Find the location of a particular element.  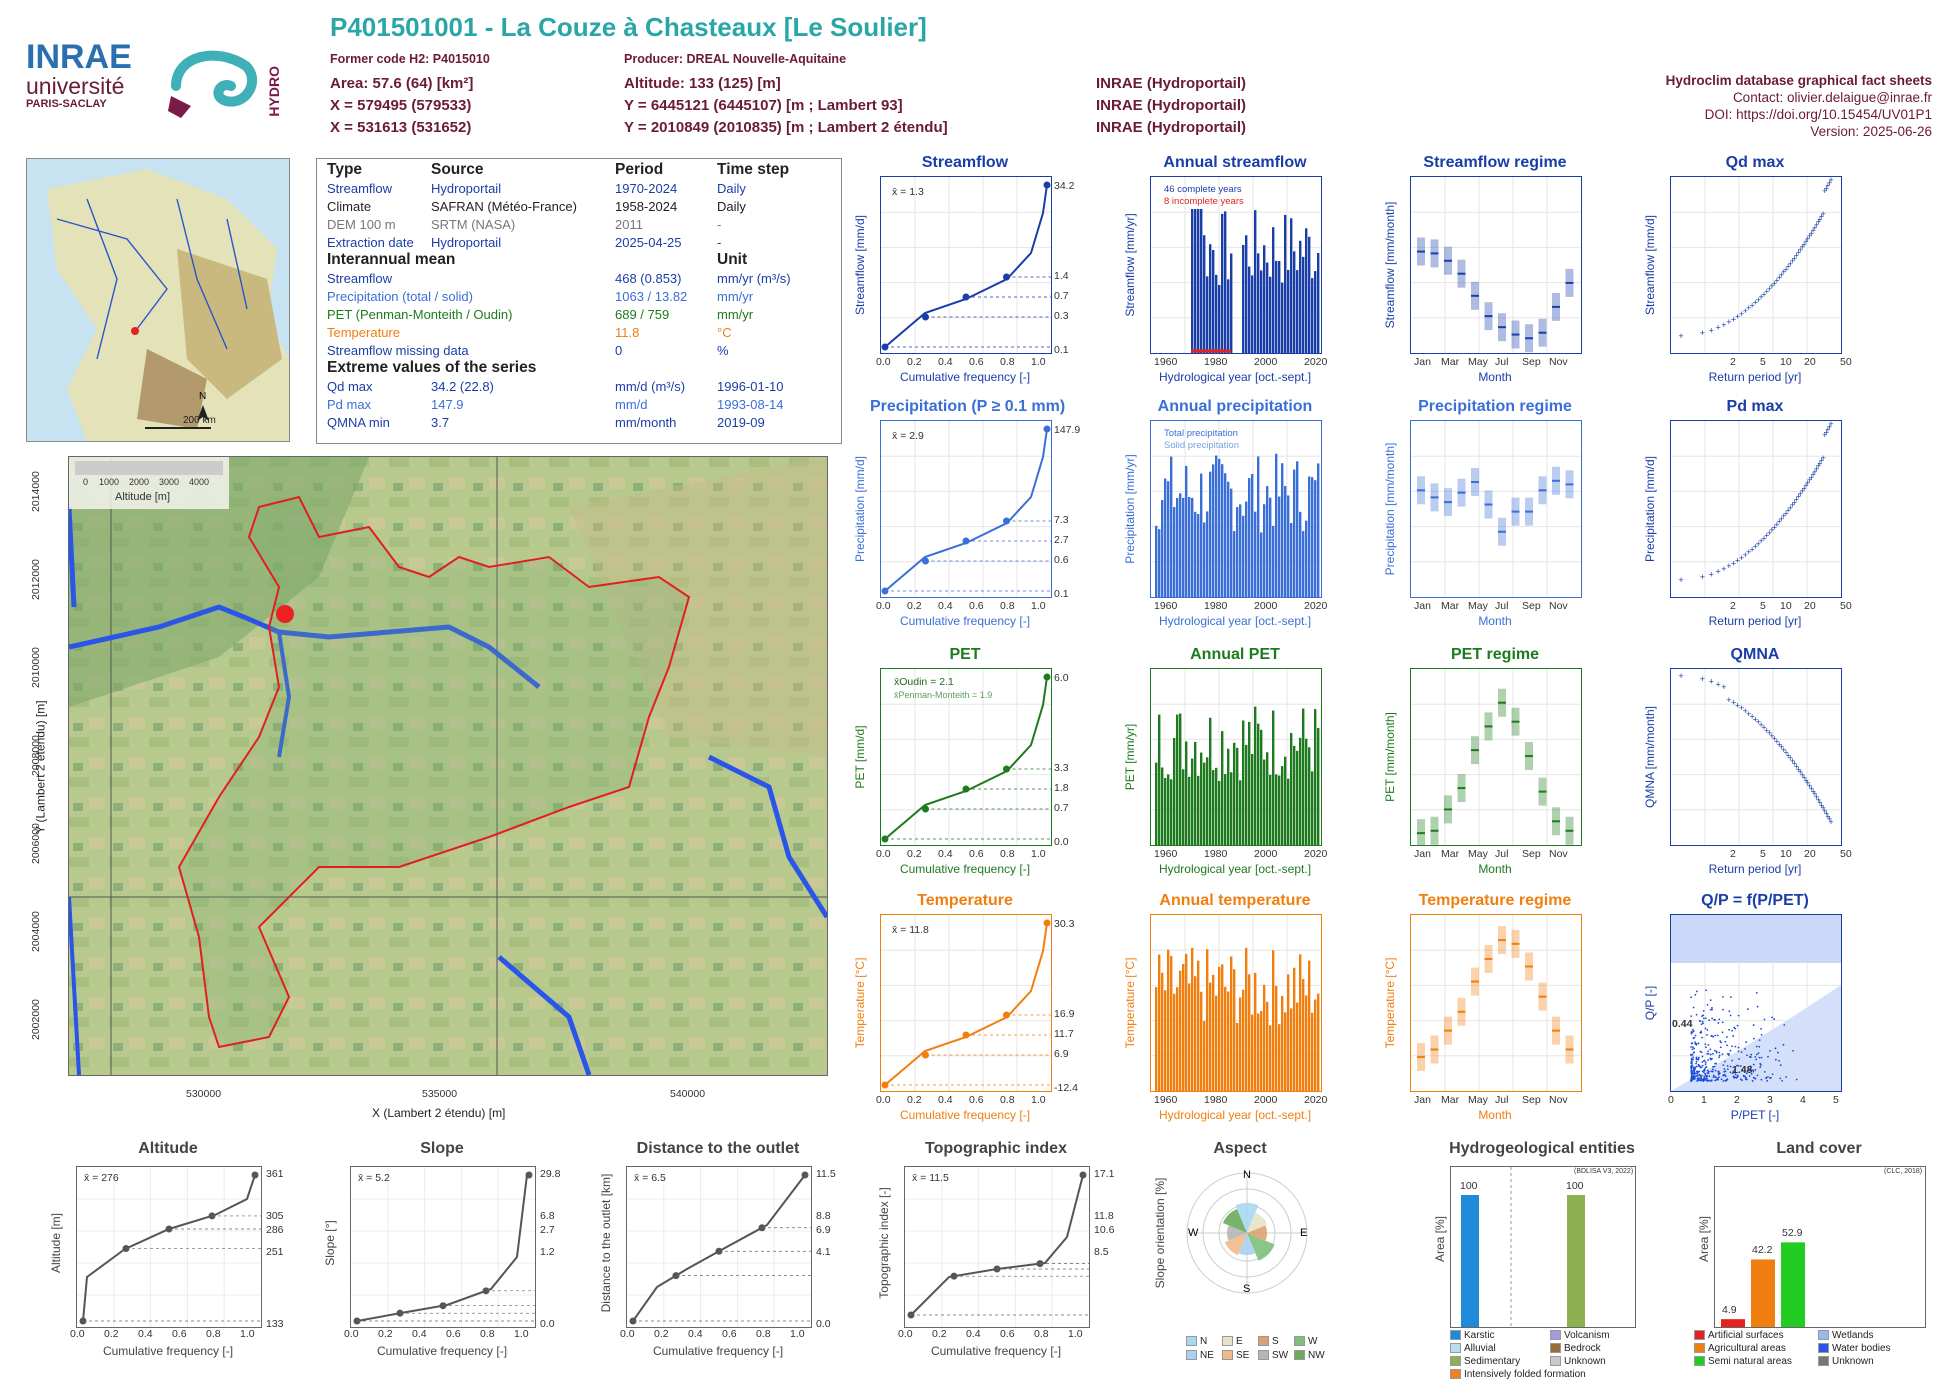

meta-cell-period: 1958-2024 is located at coordinates (646, 206).